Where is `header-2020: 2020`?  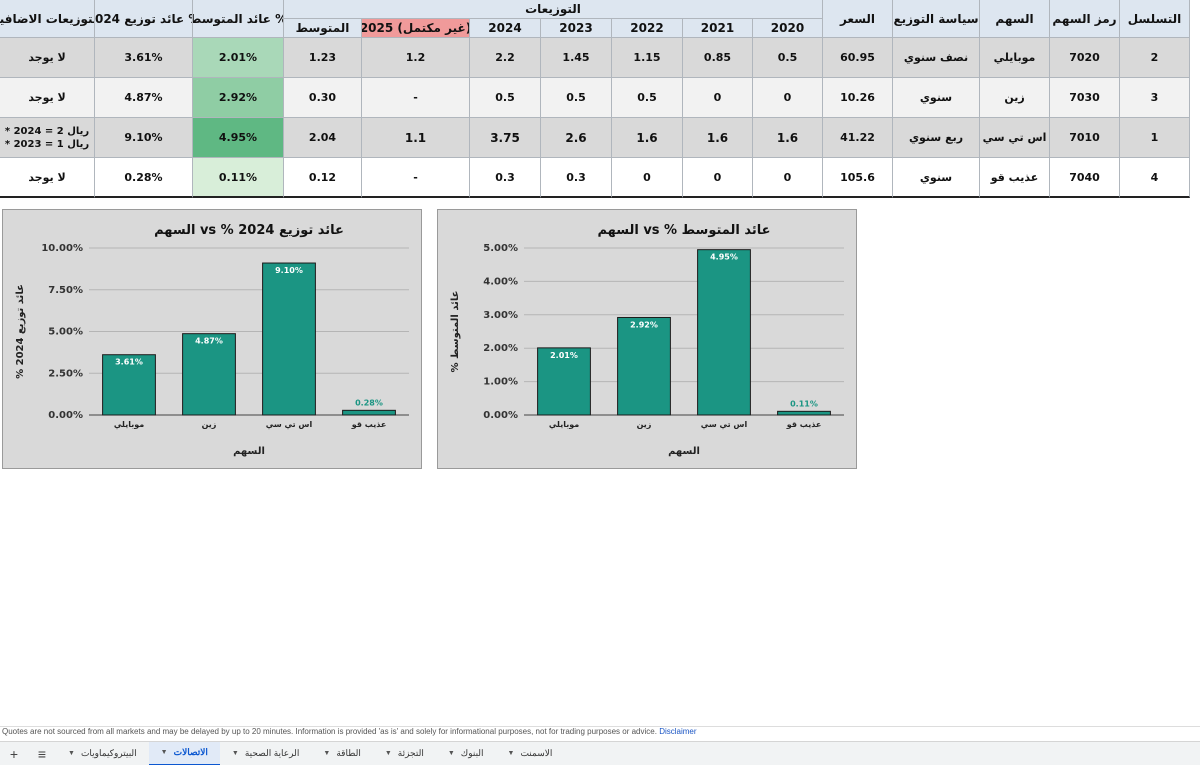 header-2020: 2020 is located at coordinates (788, 28).